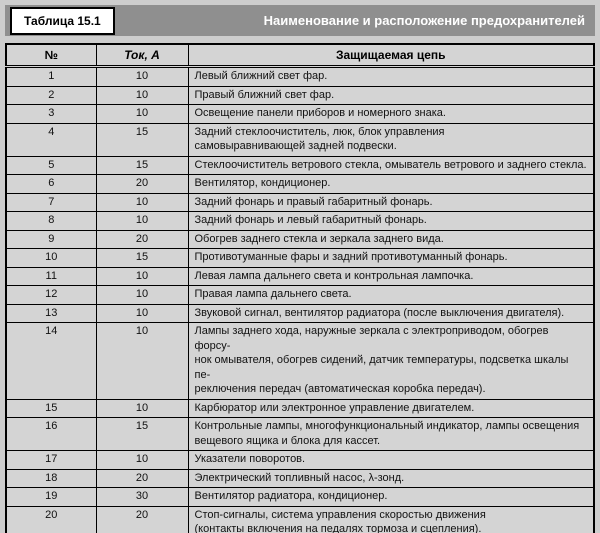 The height and width of the screenshot is (533, 600). What do you see at coordinates (391, 460) in the screenshot?
I see `cell-circuit: Указатели поворотов.` at bounding box center [391, 460].